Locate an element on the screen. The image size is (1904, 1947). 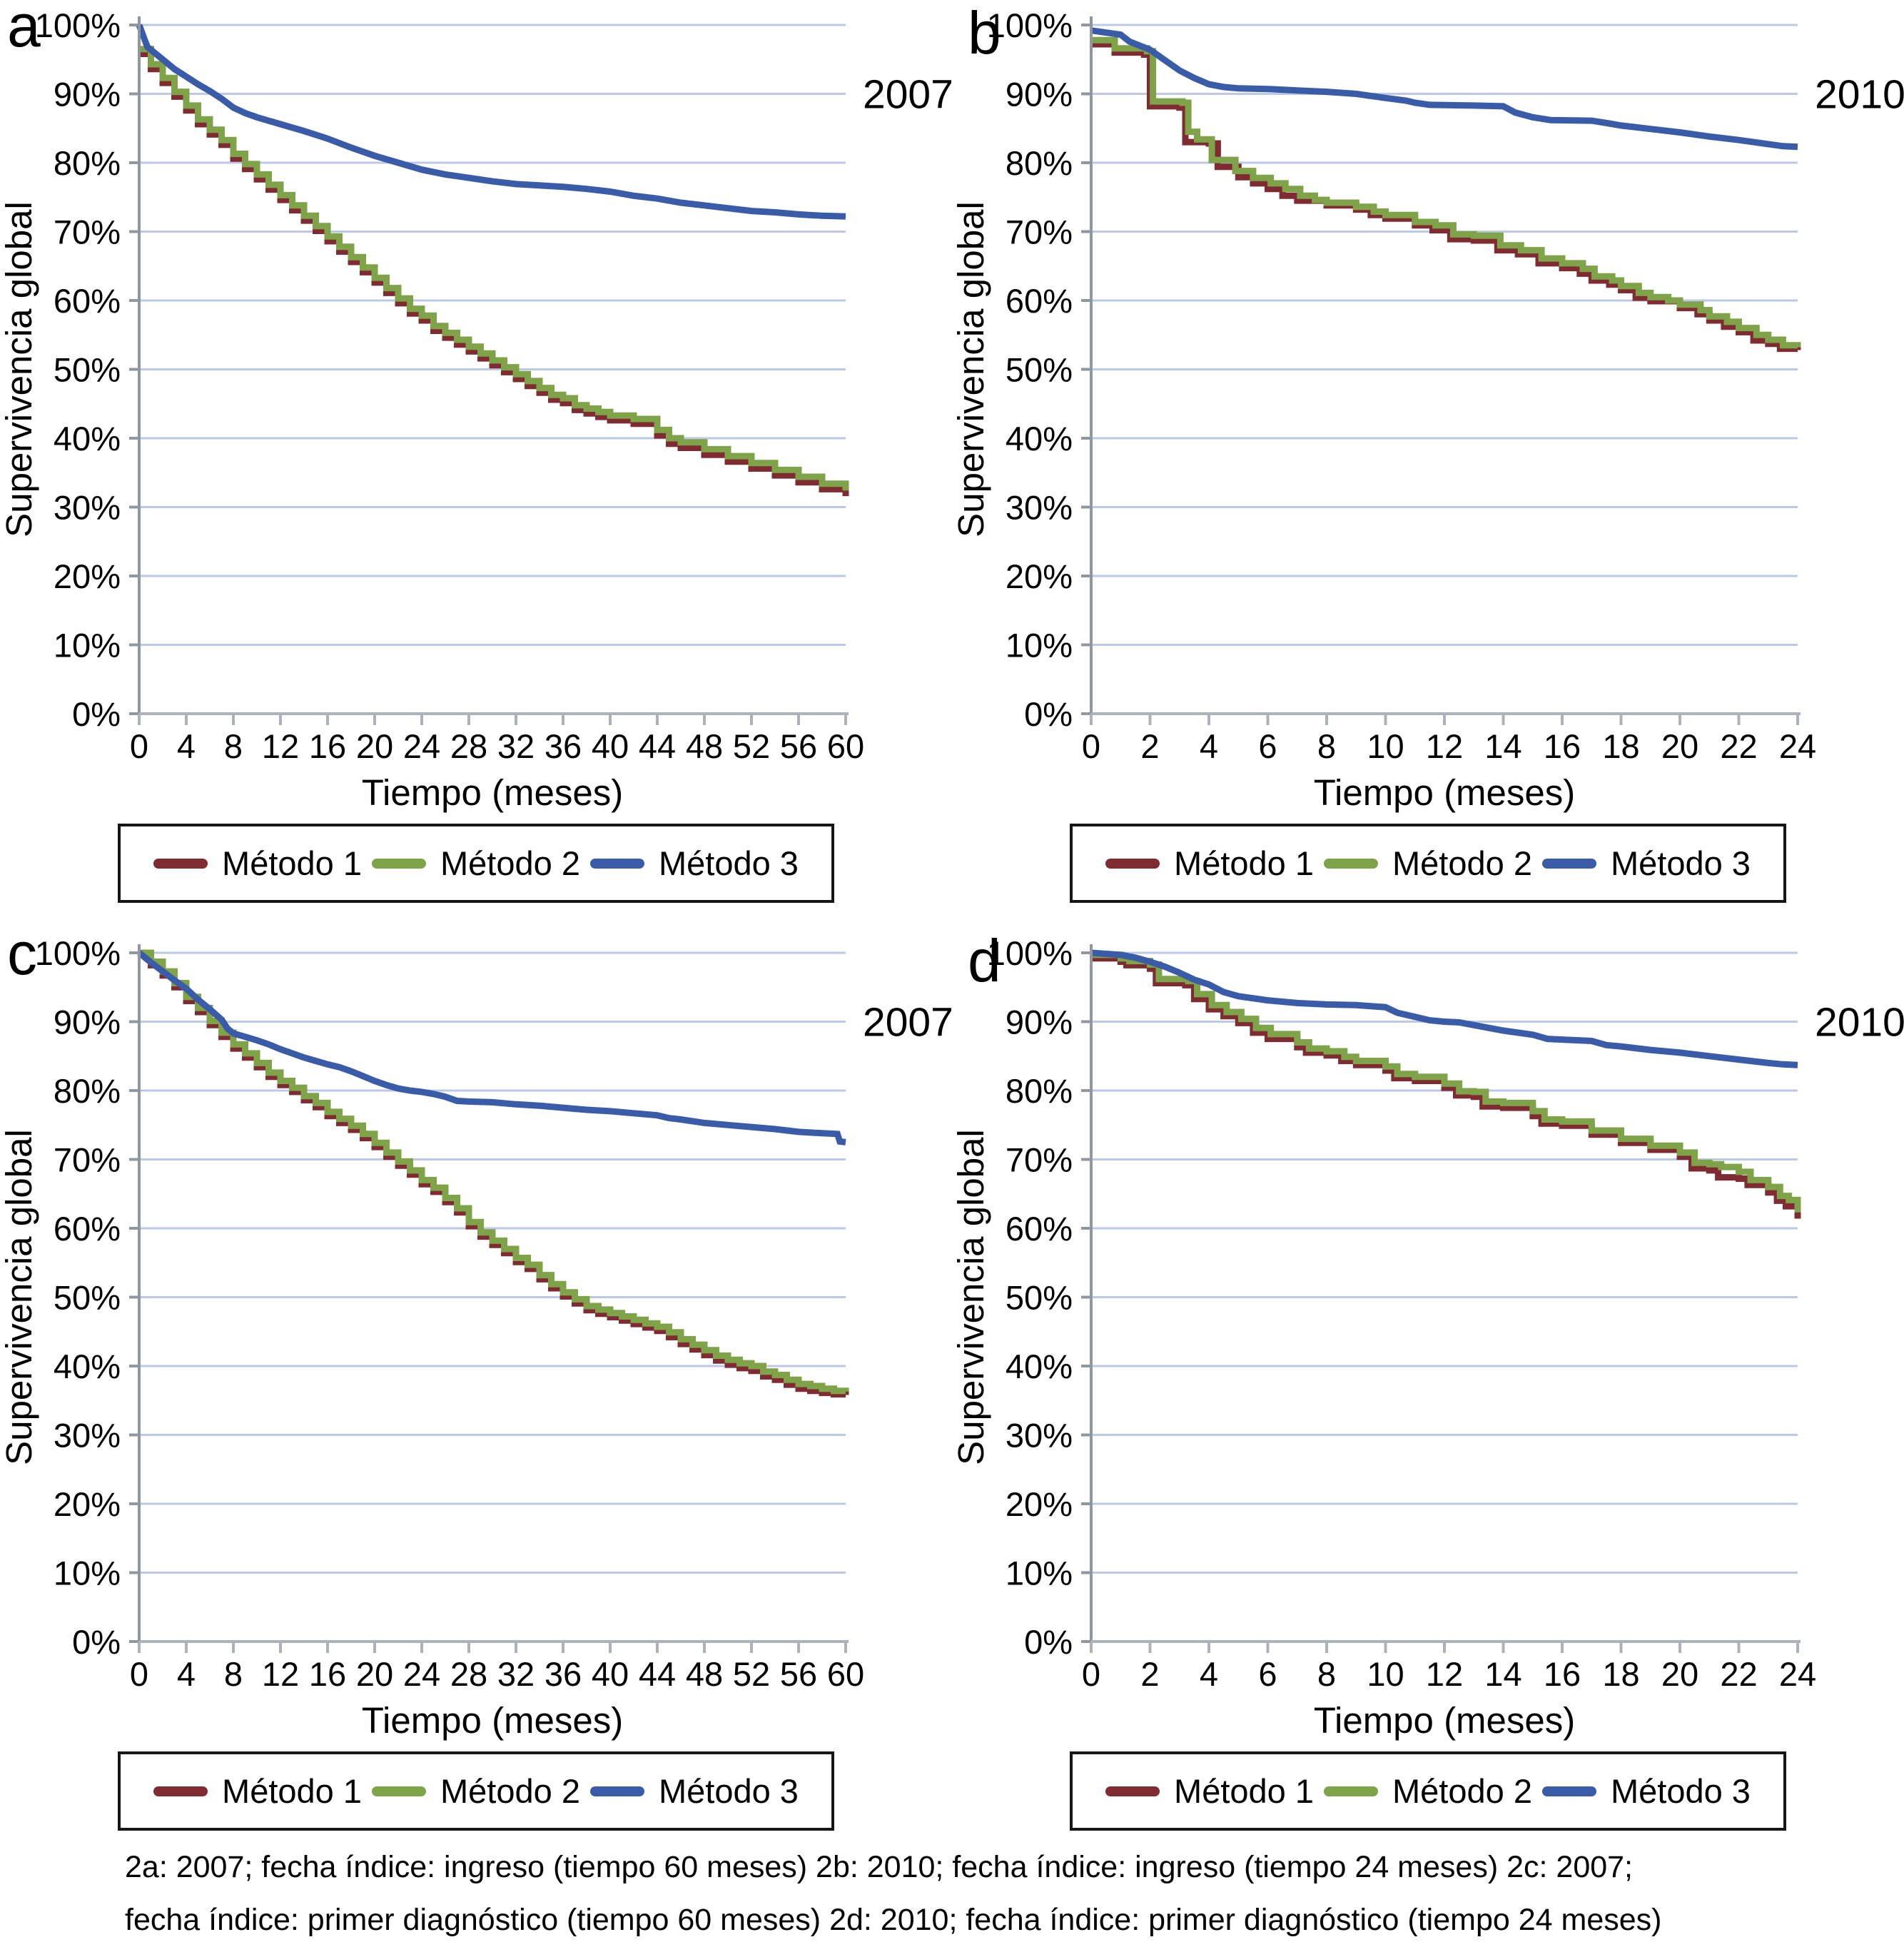
legend-a: Método 1 Método 2 Método 3 is located at coordinates (476, 863).